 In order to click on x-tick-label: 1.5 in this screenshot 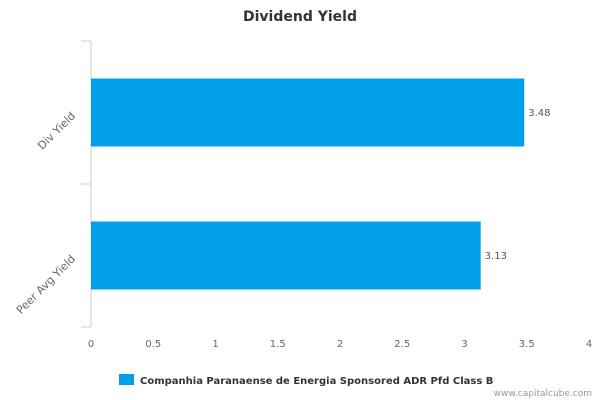, I will do `click(278, 344)`.